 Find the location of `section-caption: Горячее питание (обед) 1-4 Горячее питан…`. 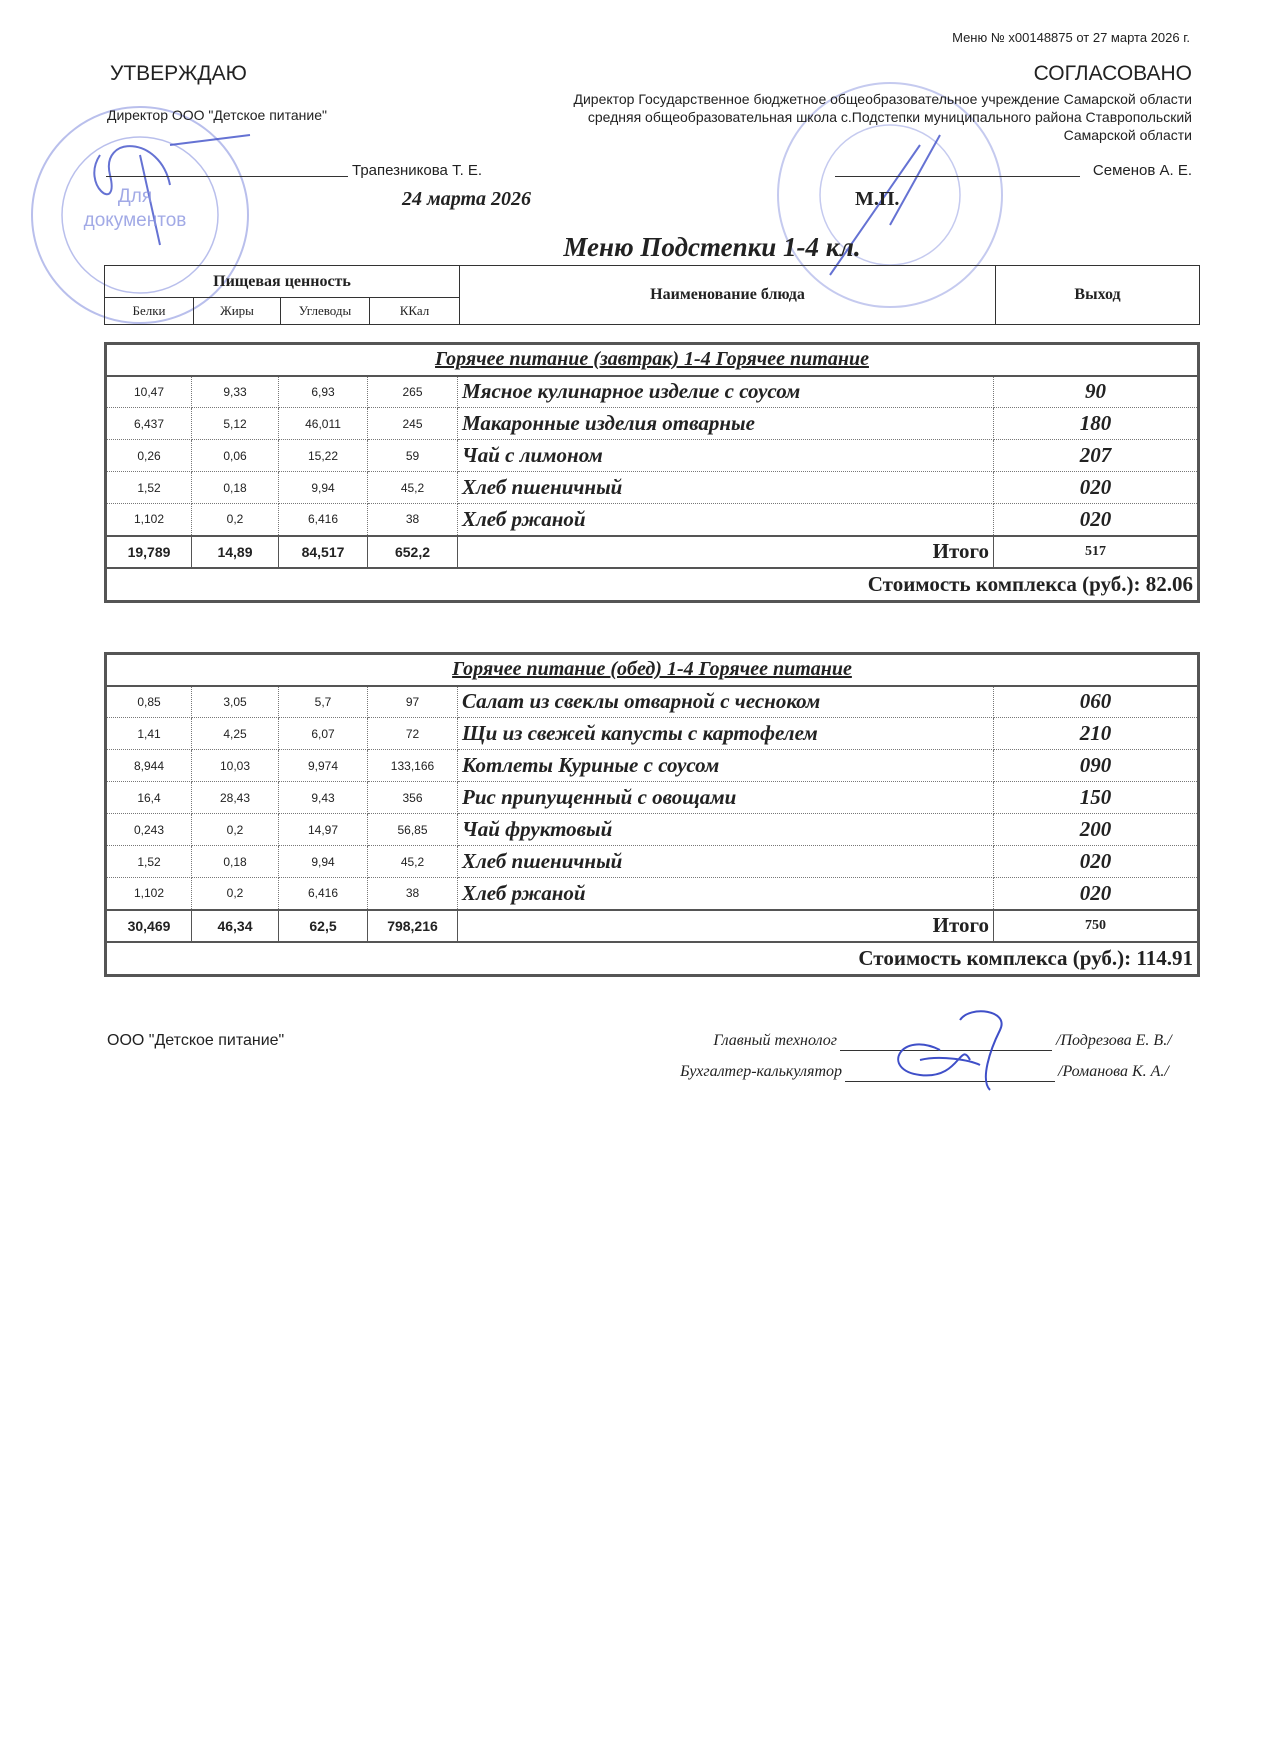

section-caption: Горячее питание (обед) 1-4 Горячее питан… is located at coordinates (652, 670).